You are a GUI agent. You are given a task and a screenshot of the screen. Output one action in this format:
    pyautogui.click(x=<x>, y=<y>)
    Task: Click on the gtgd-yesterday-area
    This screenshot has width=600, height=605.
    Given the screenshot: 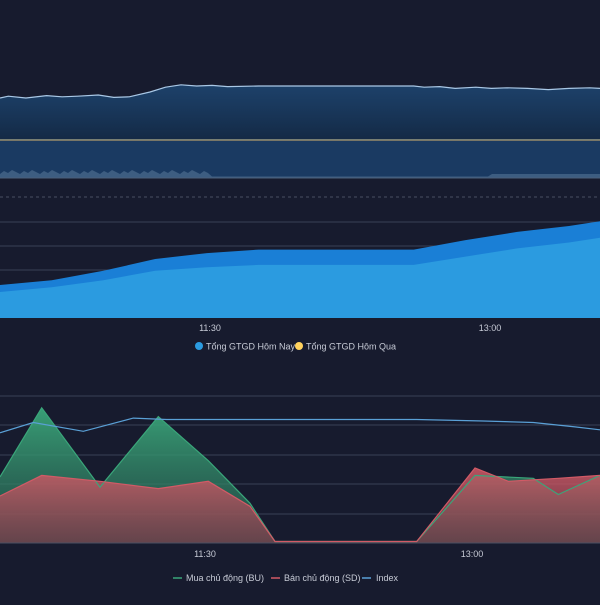 What is the action you would take?
    pyautogui.click(x=300, y=277)
    